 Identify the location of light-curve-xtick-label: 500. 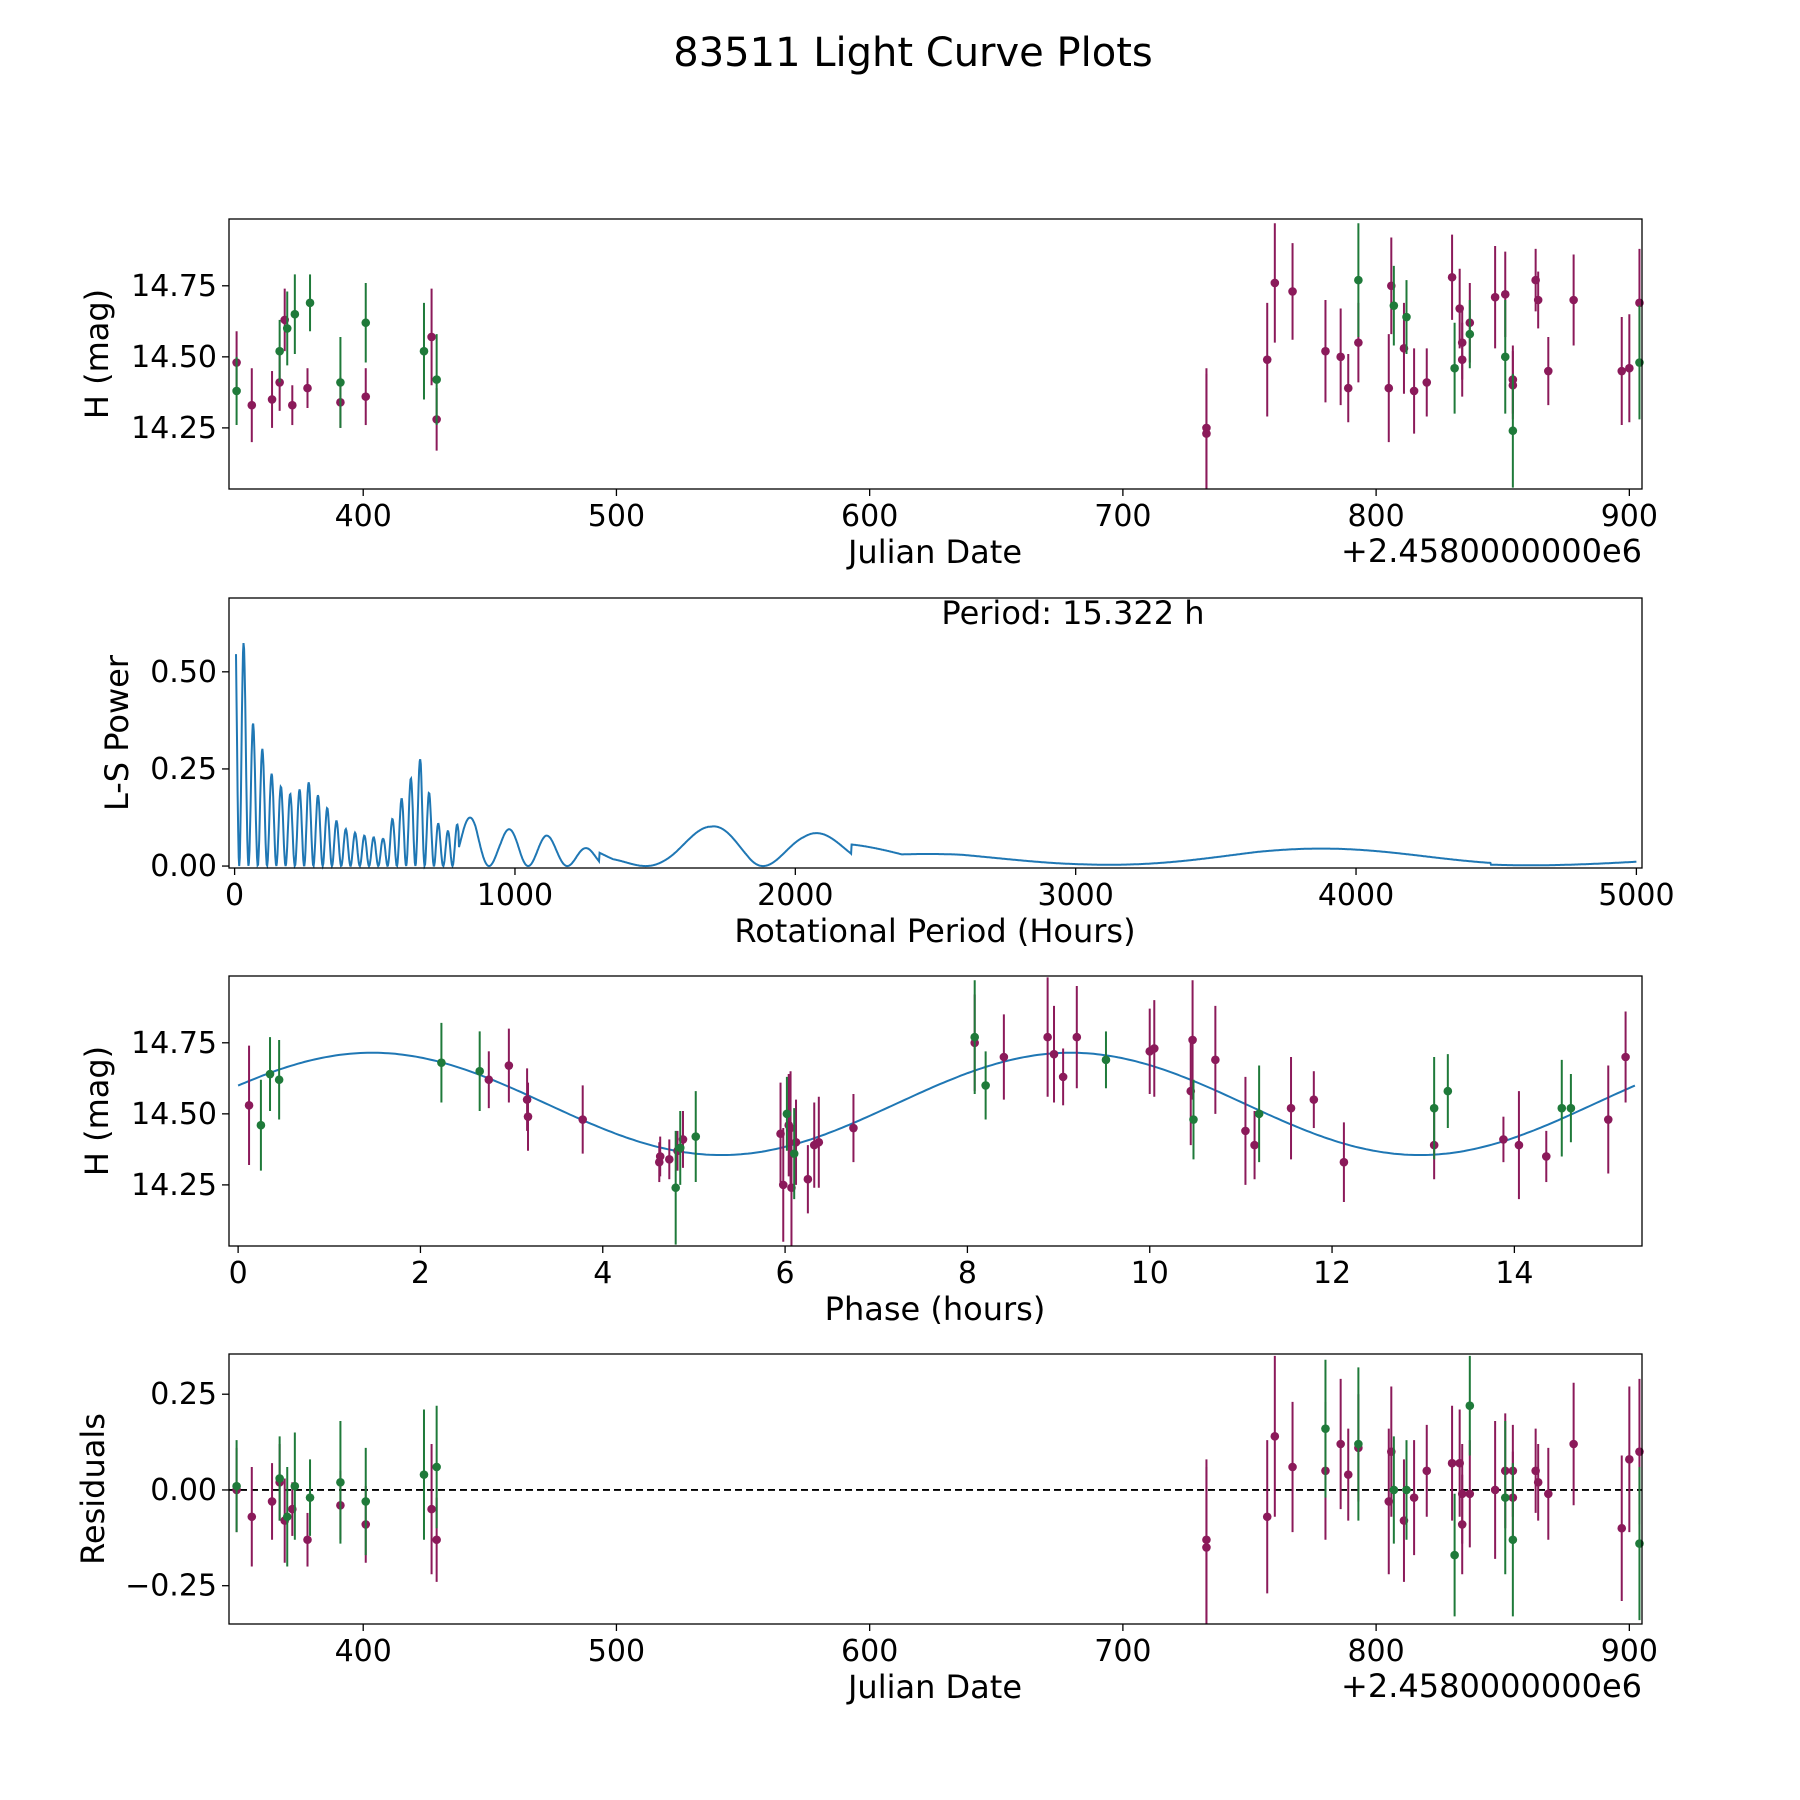
(616, 516).